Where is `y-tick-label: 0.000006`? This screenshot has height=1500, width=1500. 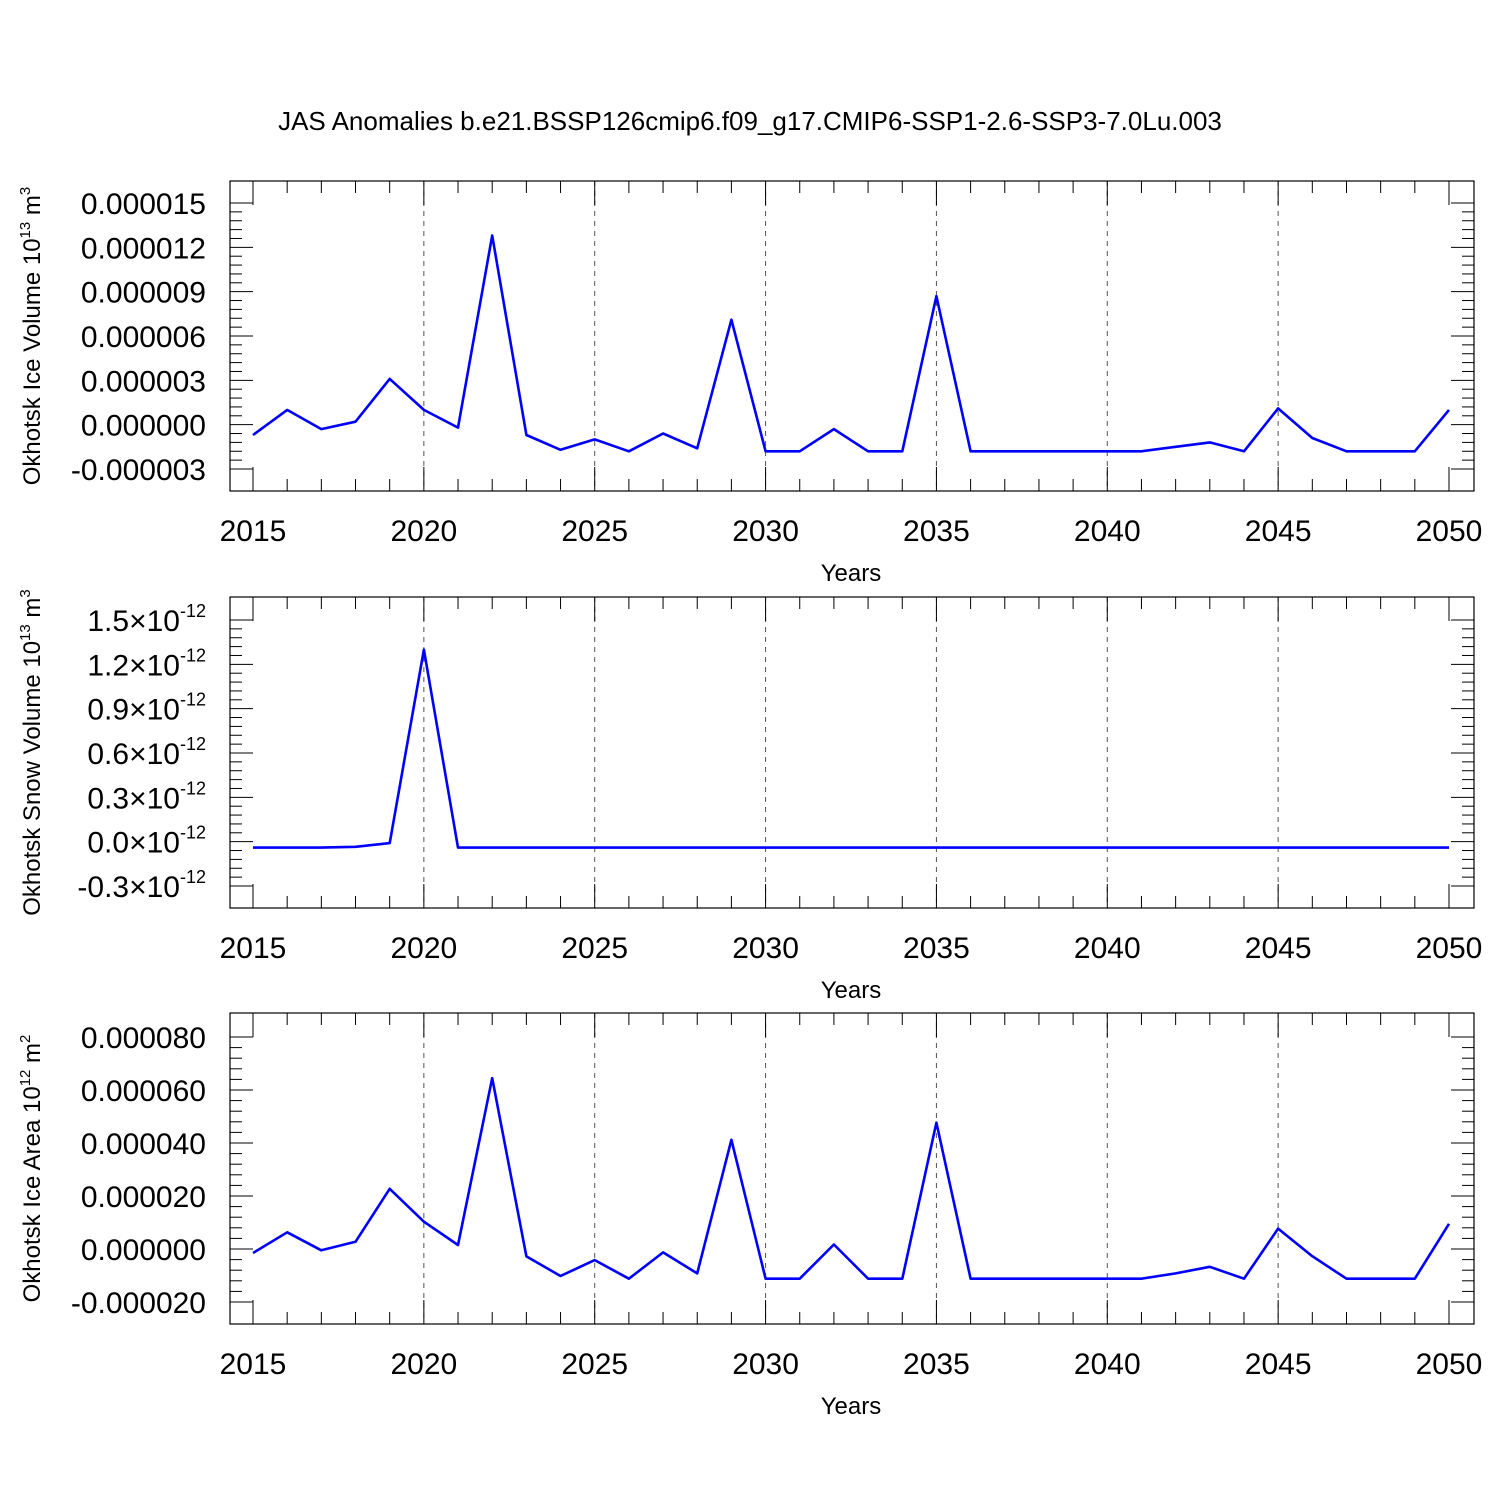
y-tick-label: 0.000006 is located at coordinates (143, 337).